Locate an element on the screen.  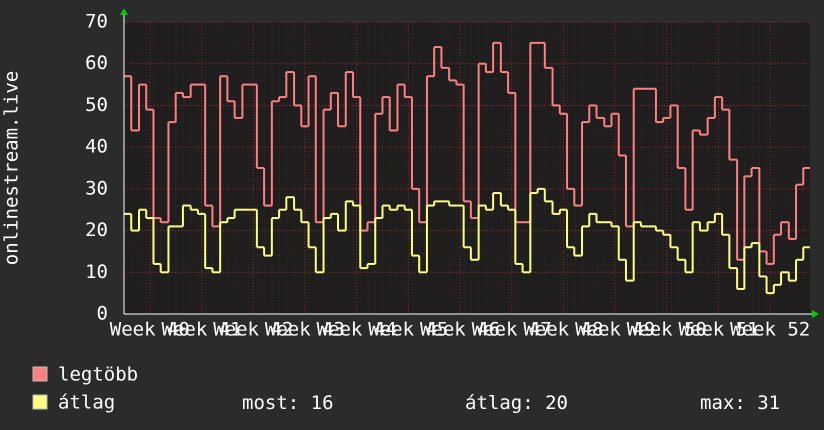
y-tick-label: 20 is located at coordinates (96, 230).